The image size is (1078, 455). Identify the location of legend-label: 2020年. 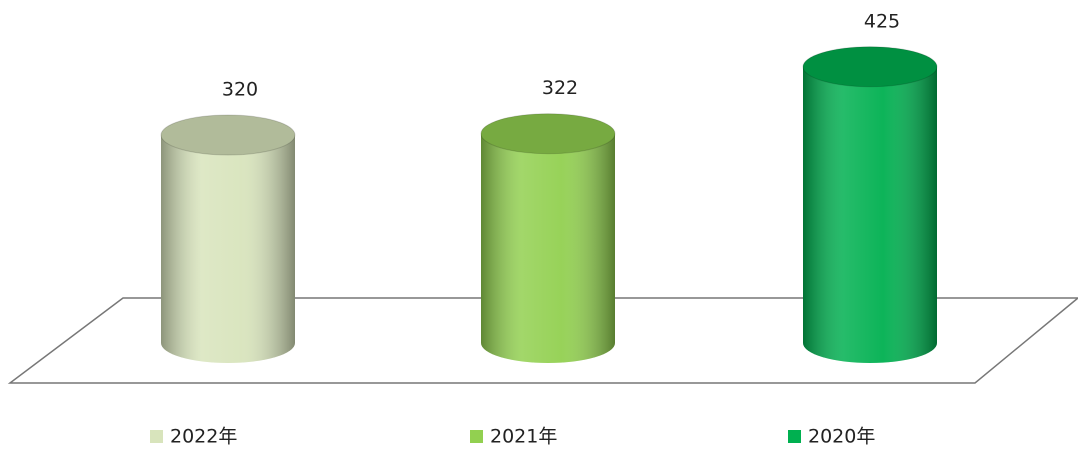
(841, 437).